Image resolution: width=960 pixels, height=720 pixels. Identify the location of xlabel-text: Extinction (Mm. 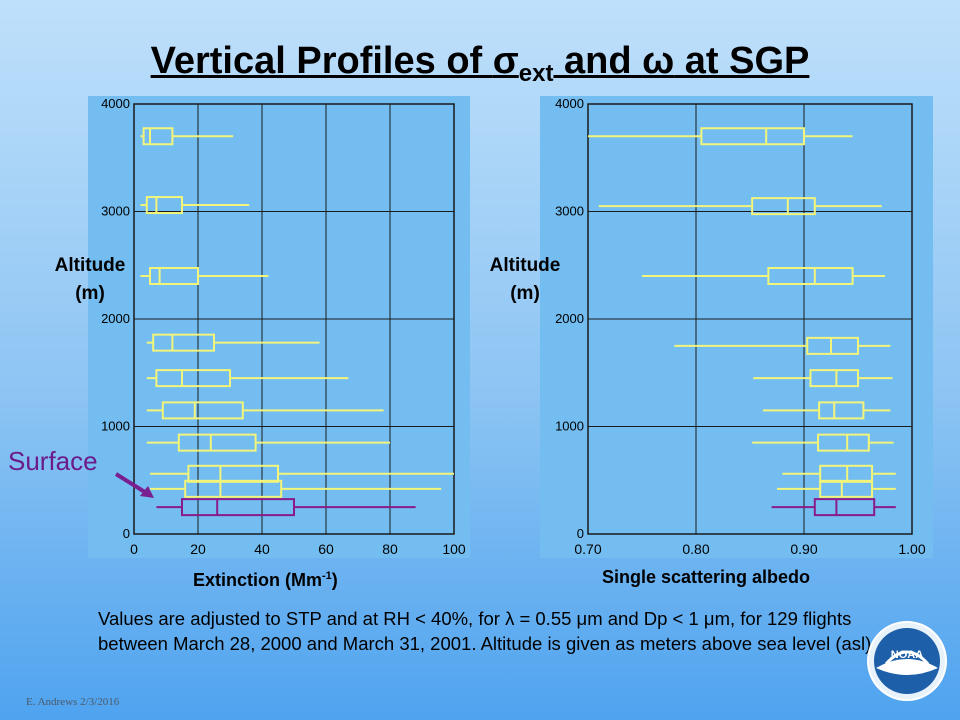
(257, 580).